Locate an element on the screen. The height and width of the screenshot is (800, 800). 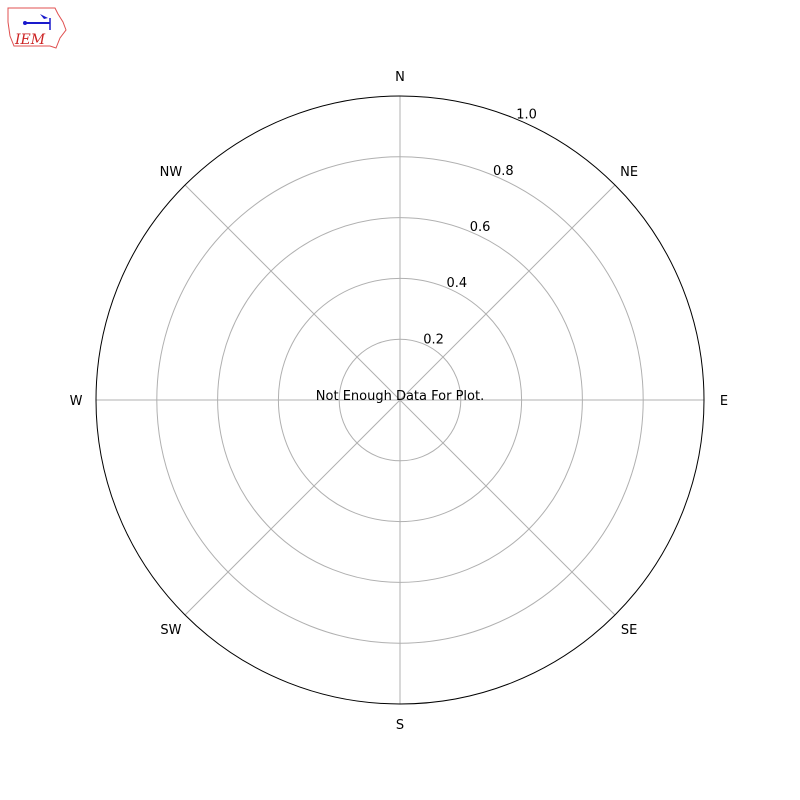
svg-text: IEM is located at coordinates (30, 40).